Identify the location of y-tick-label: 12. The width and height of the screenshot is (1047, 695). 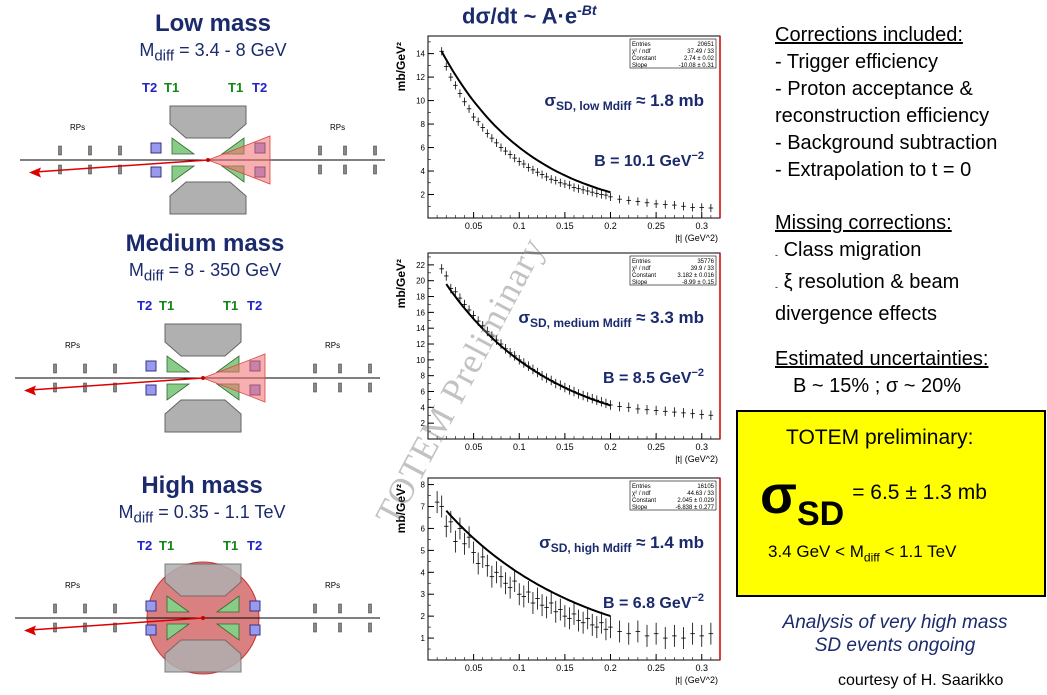
(420, 344).